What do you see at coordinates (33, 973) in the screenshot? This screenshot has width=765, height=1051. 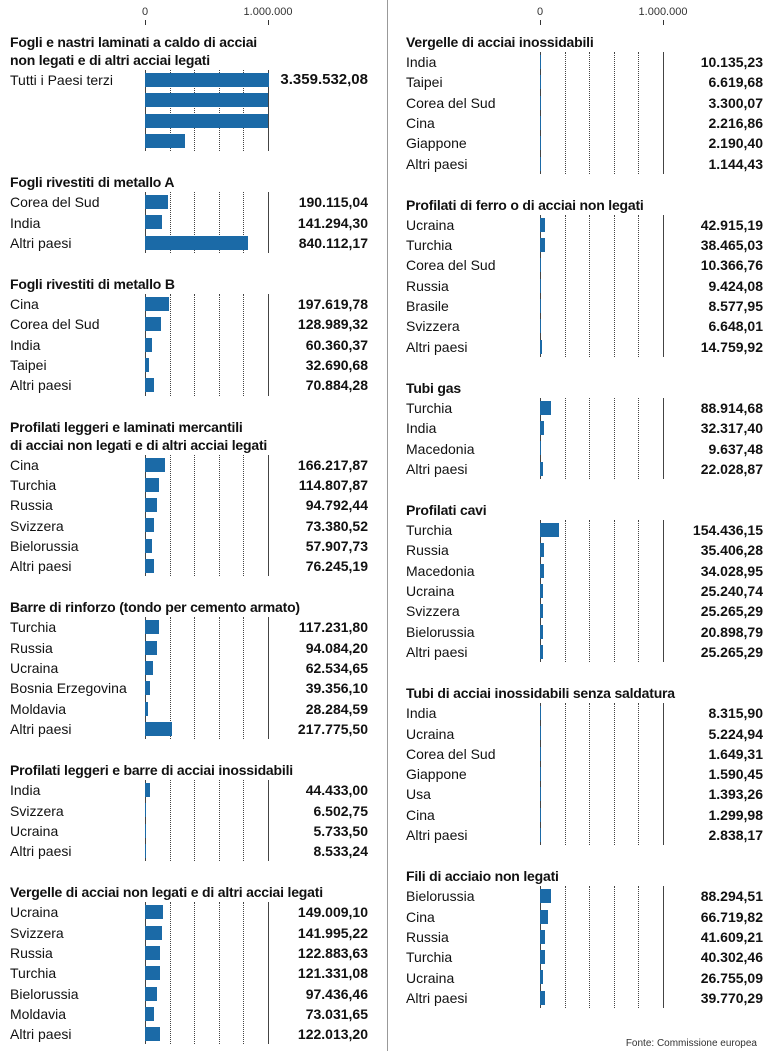 I see `category-label: Turchia` at bounding box center [33, 973].